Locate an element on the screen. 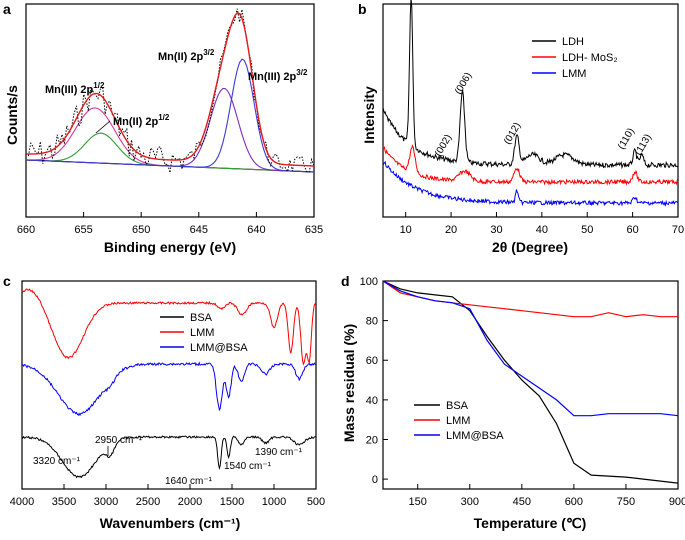 The width and height of the screenshot is (685, 540). panel-c-lmm-bsa-curve is located at coordinates (169, 389).